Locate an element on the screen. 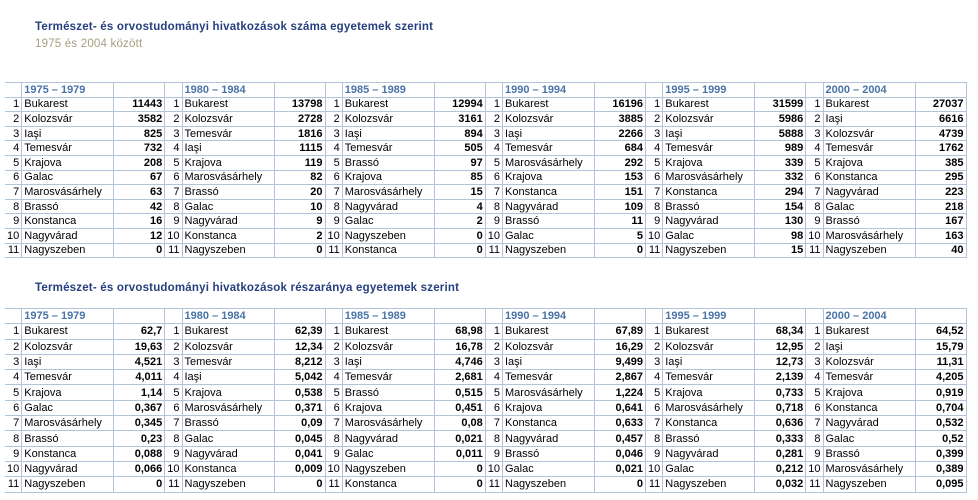 The width and height of the screenshot is (978, 500). table-row: 7 Marosvásárhely 63 is located at coordinates (85, 192).